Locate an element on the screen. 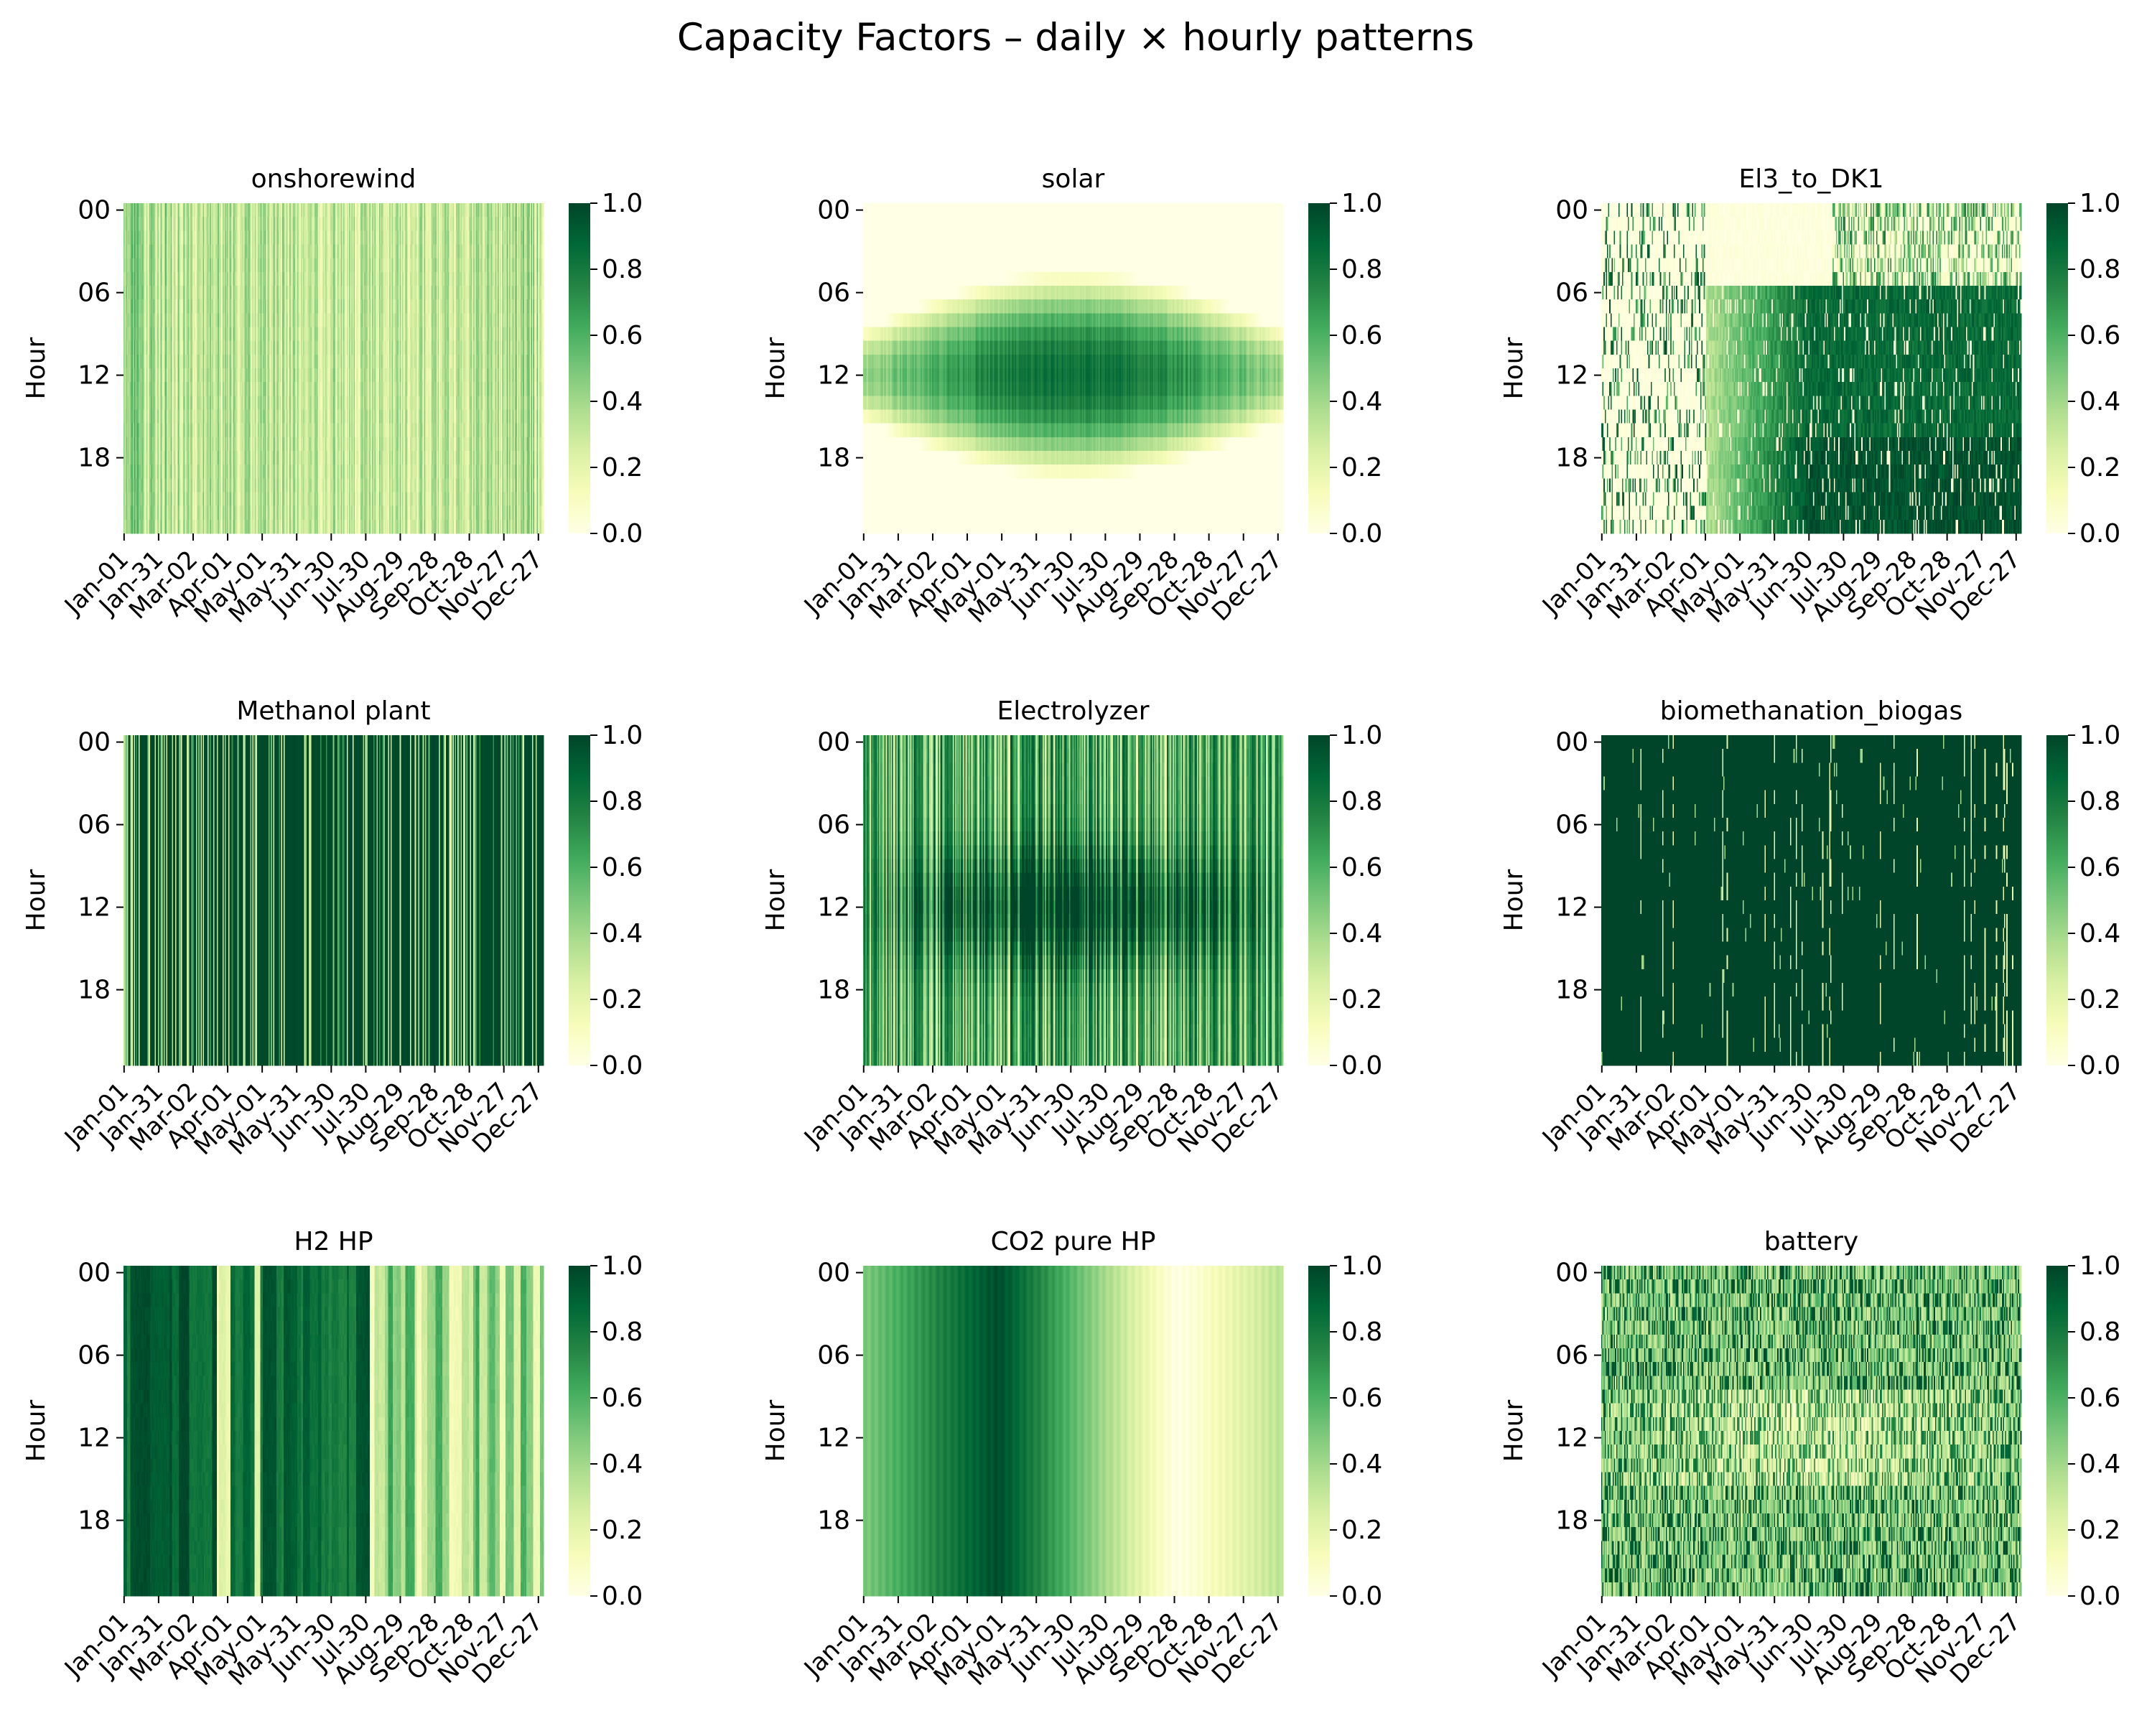  panel-title: onshorewind is located at coordinates (333, 179).